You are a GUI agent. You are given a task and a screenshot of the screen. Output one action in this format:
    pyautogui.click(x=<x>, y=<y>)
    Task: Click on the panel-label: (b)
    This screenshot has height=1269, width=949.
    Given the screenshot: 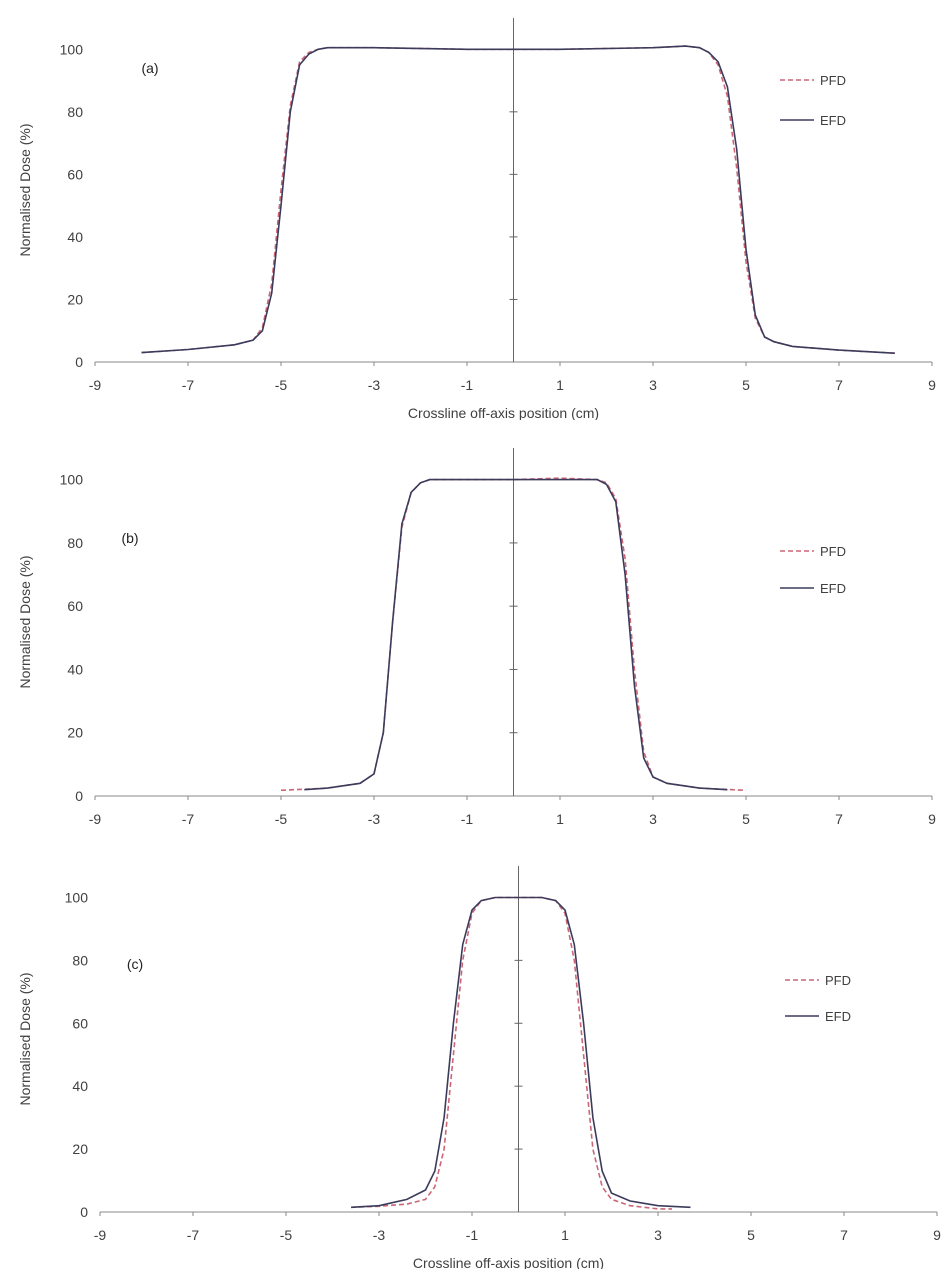 What is the action you would take?
    pyautogui.click(x=129, y=538)
    